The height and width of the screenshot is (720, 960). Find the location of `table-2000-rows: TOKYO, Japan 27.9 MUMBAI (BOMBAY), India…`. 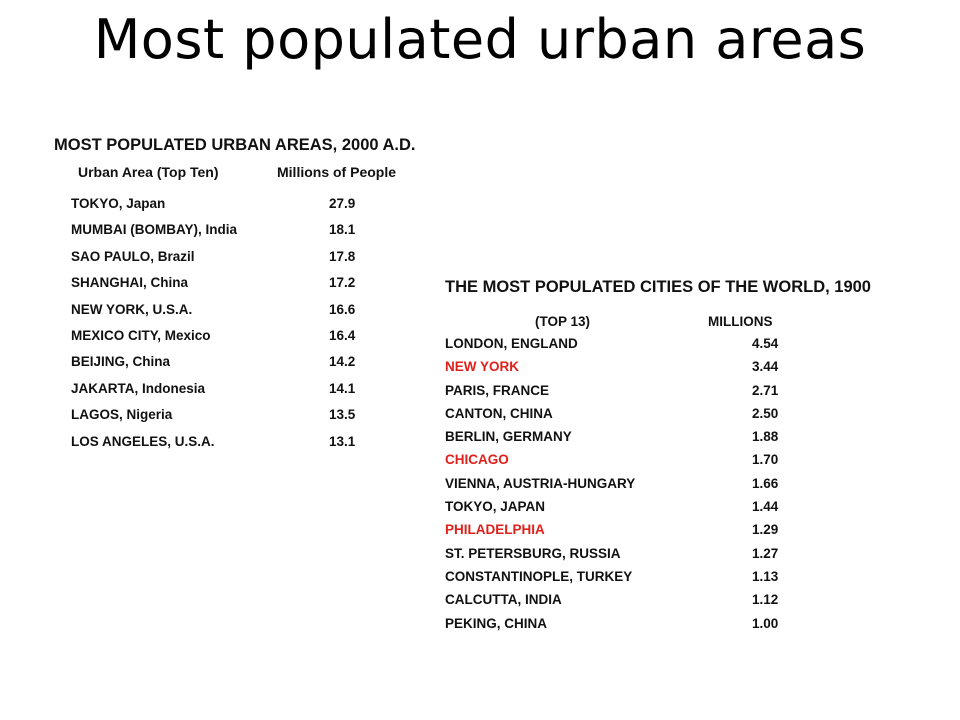

table-2000-rows: TOKYO, Japan 27.9 MUMBAI (BOMBAY), India… is located at coordinates (234, 328).